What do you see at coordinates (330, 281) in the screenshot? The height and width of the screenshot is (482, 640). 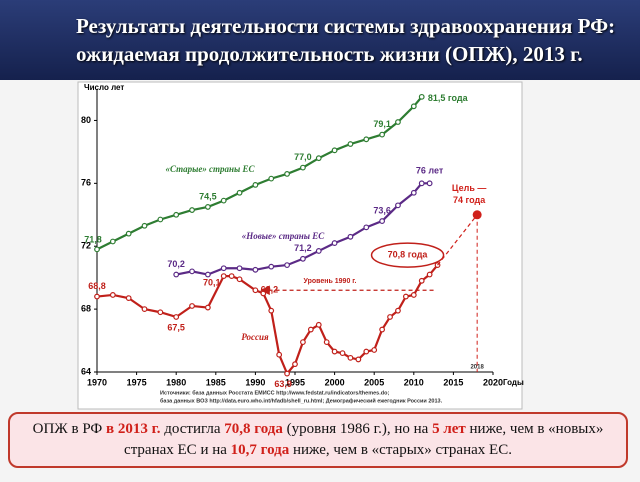 I see `reference-label: Уровень 1990 г.` at bounding box center [330, 281].